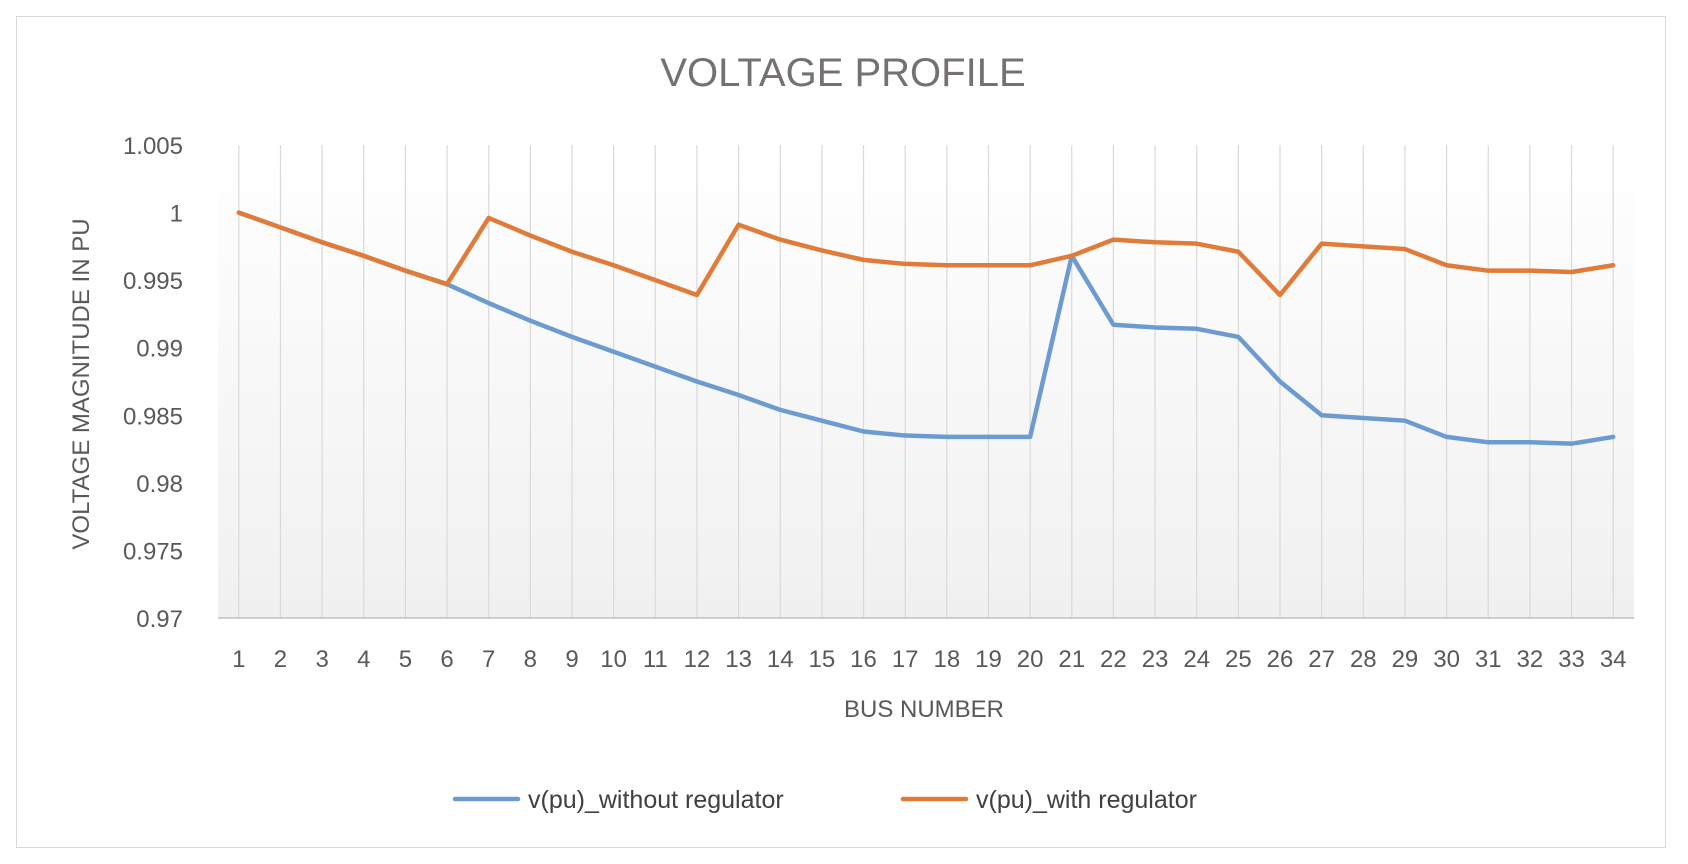  Describe the element at coordinates (1155, 659) in the screenshot. I see `x-tick-label: 23` at that location.